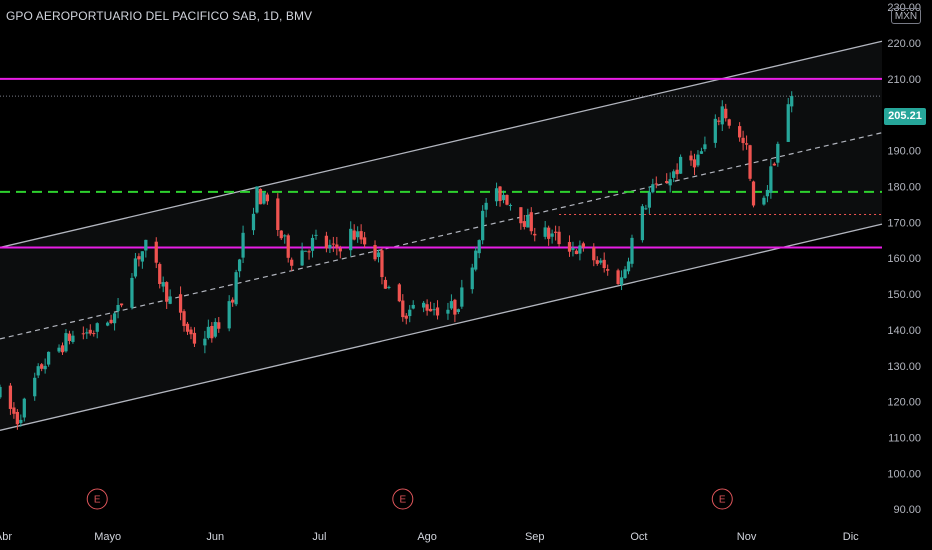 This screenshot has height=550, width=932. I want to click on earnings-label: E, so click(97, 500).